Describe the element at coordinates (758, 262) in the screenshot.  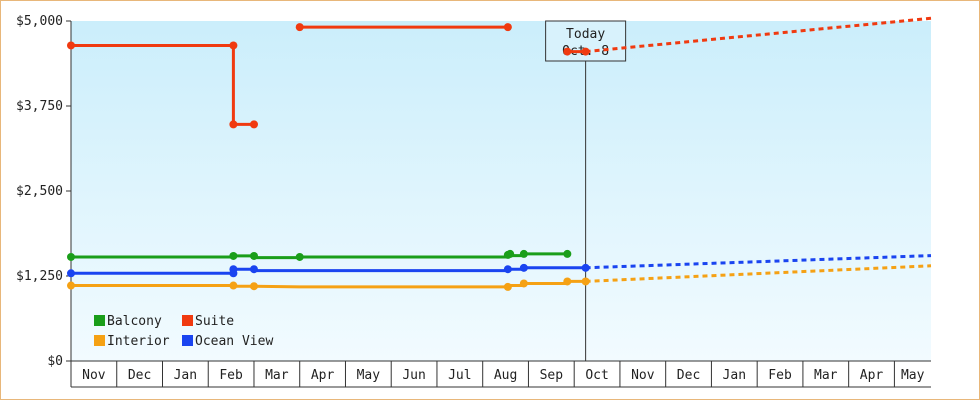
I see `ocean-view-projection-line` at that location.